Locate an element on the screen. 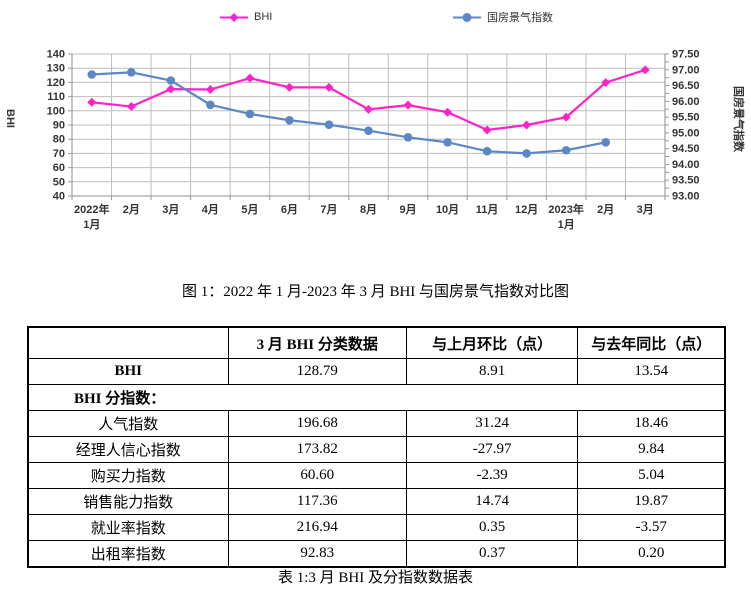 Image resolution: width=751 pixels, height=604 pixels. table-row: 经理人信心指数 173.82 -27.97 9.84 is located at coordinates (376, 449).